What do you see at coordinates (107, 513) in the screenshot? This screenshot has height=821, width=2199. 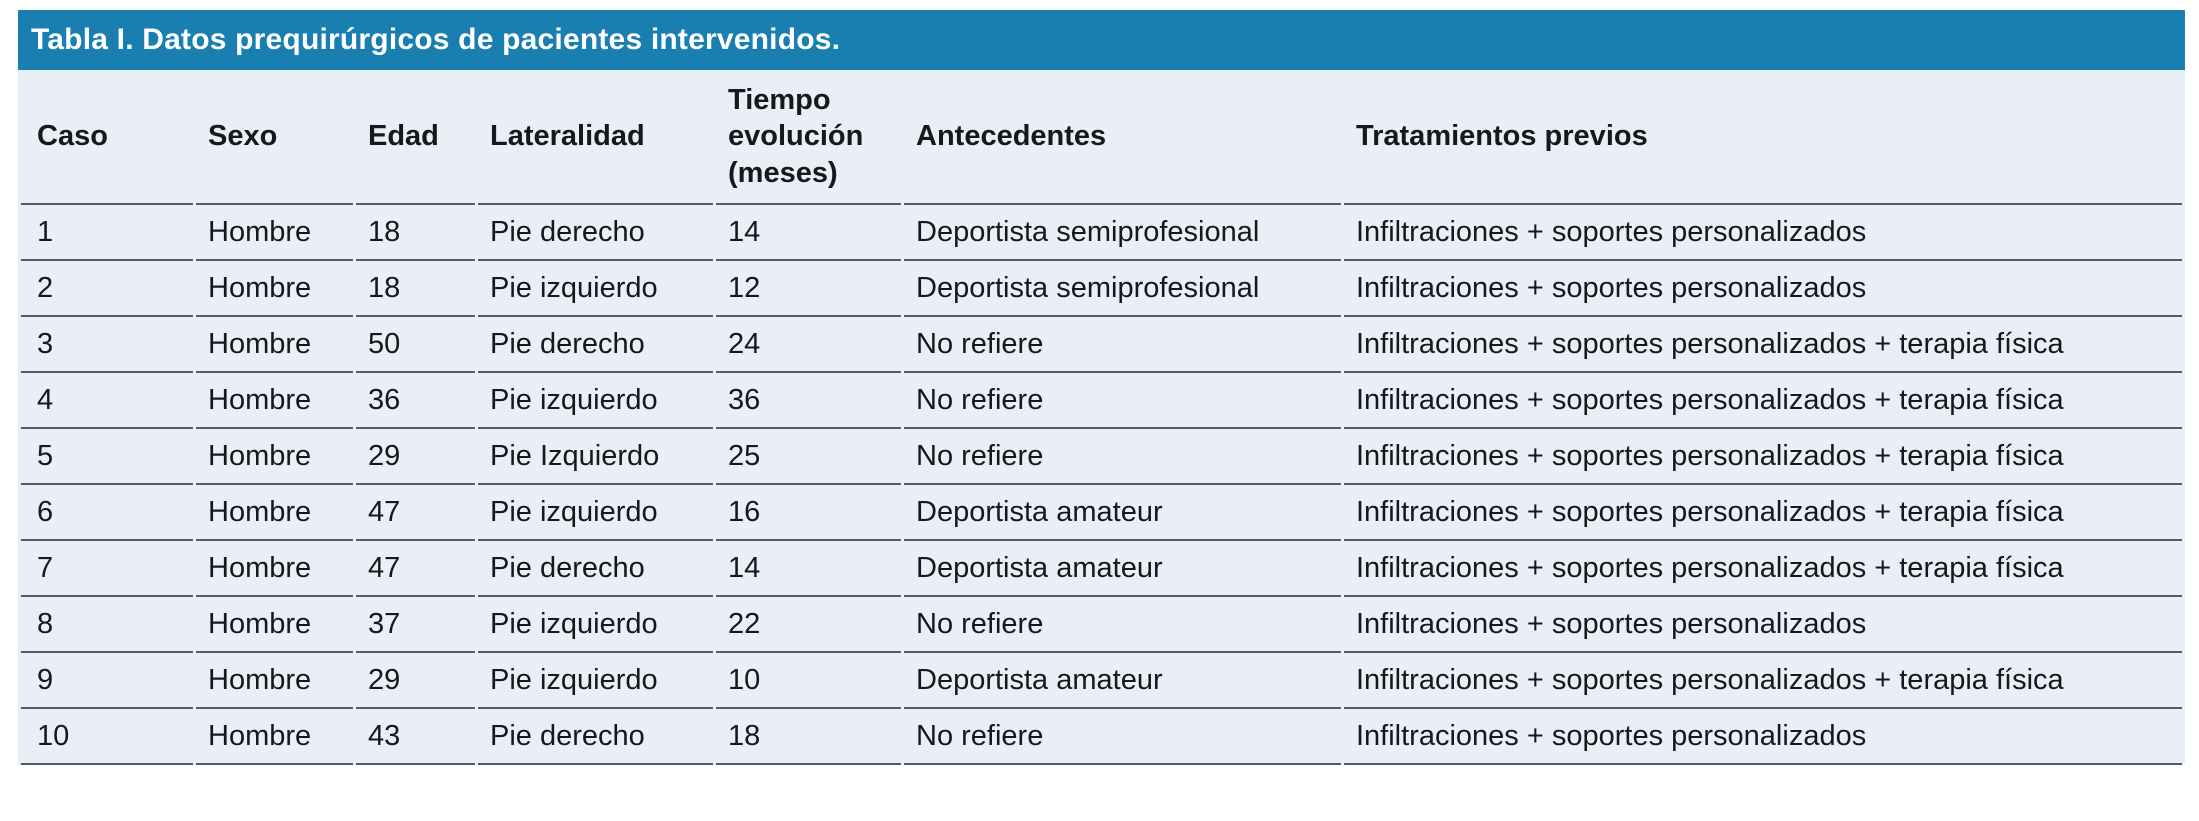 I see `table-cell-caso: 6` at bounding box center [107, 513].